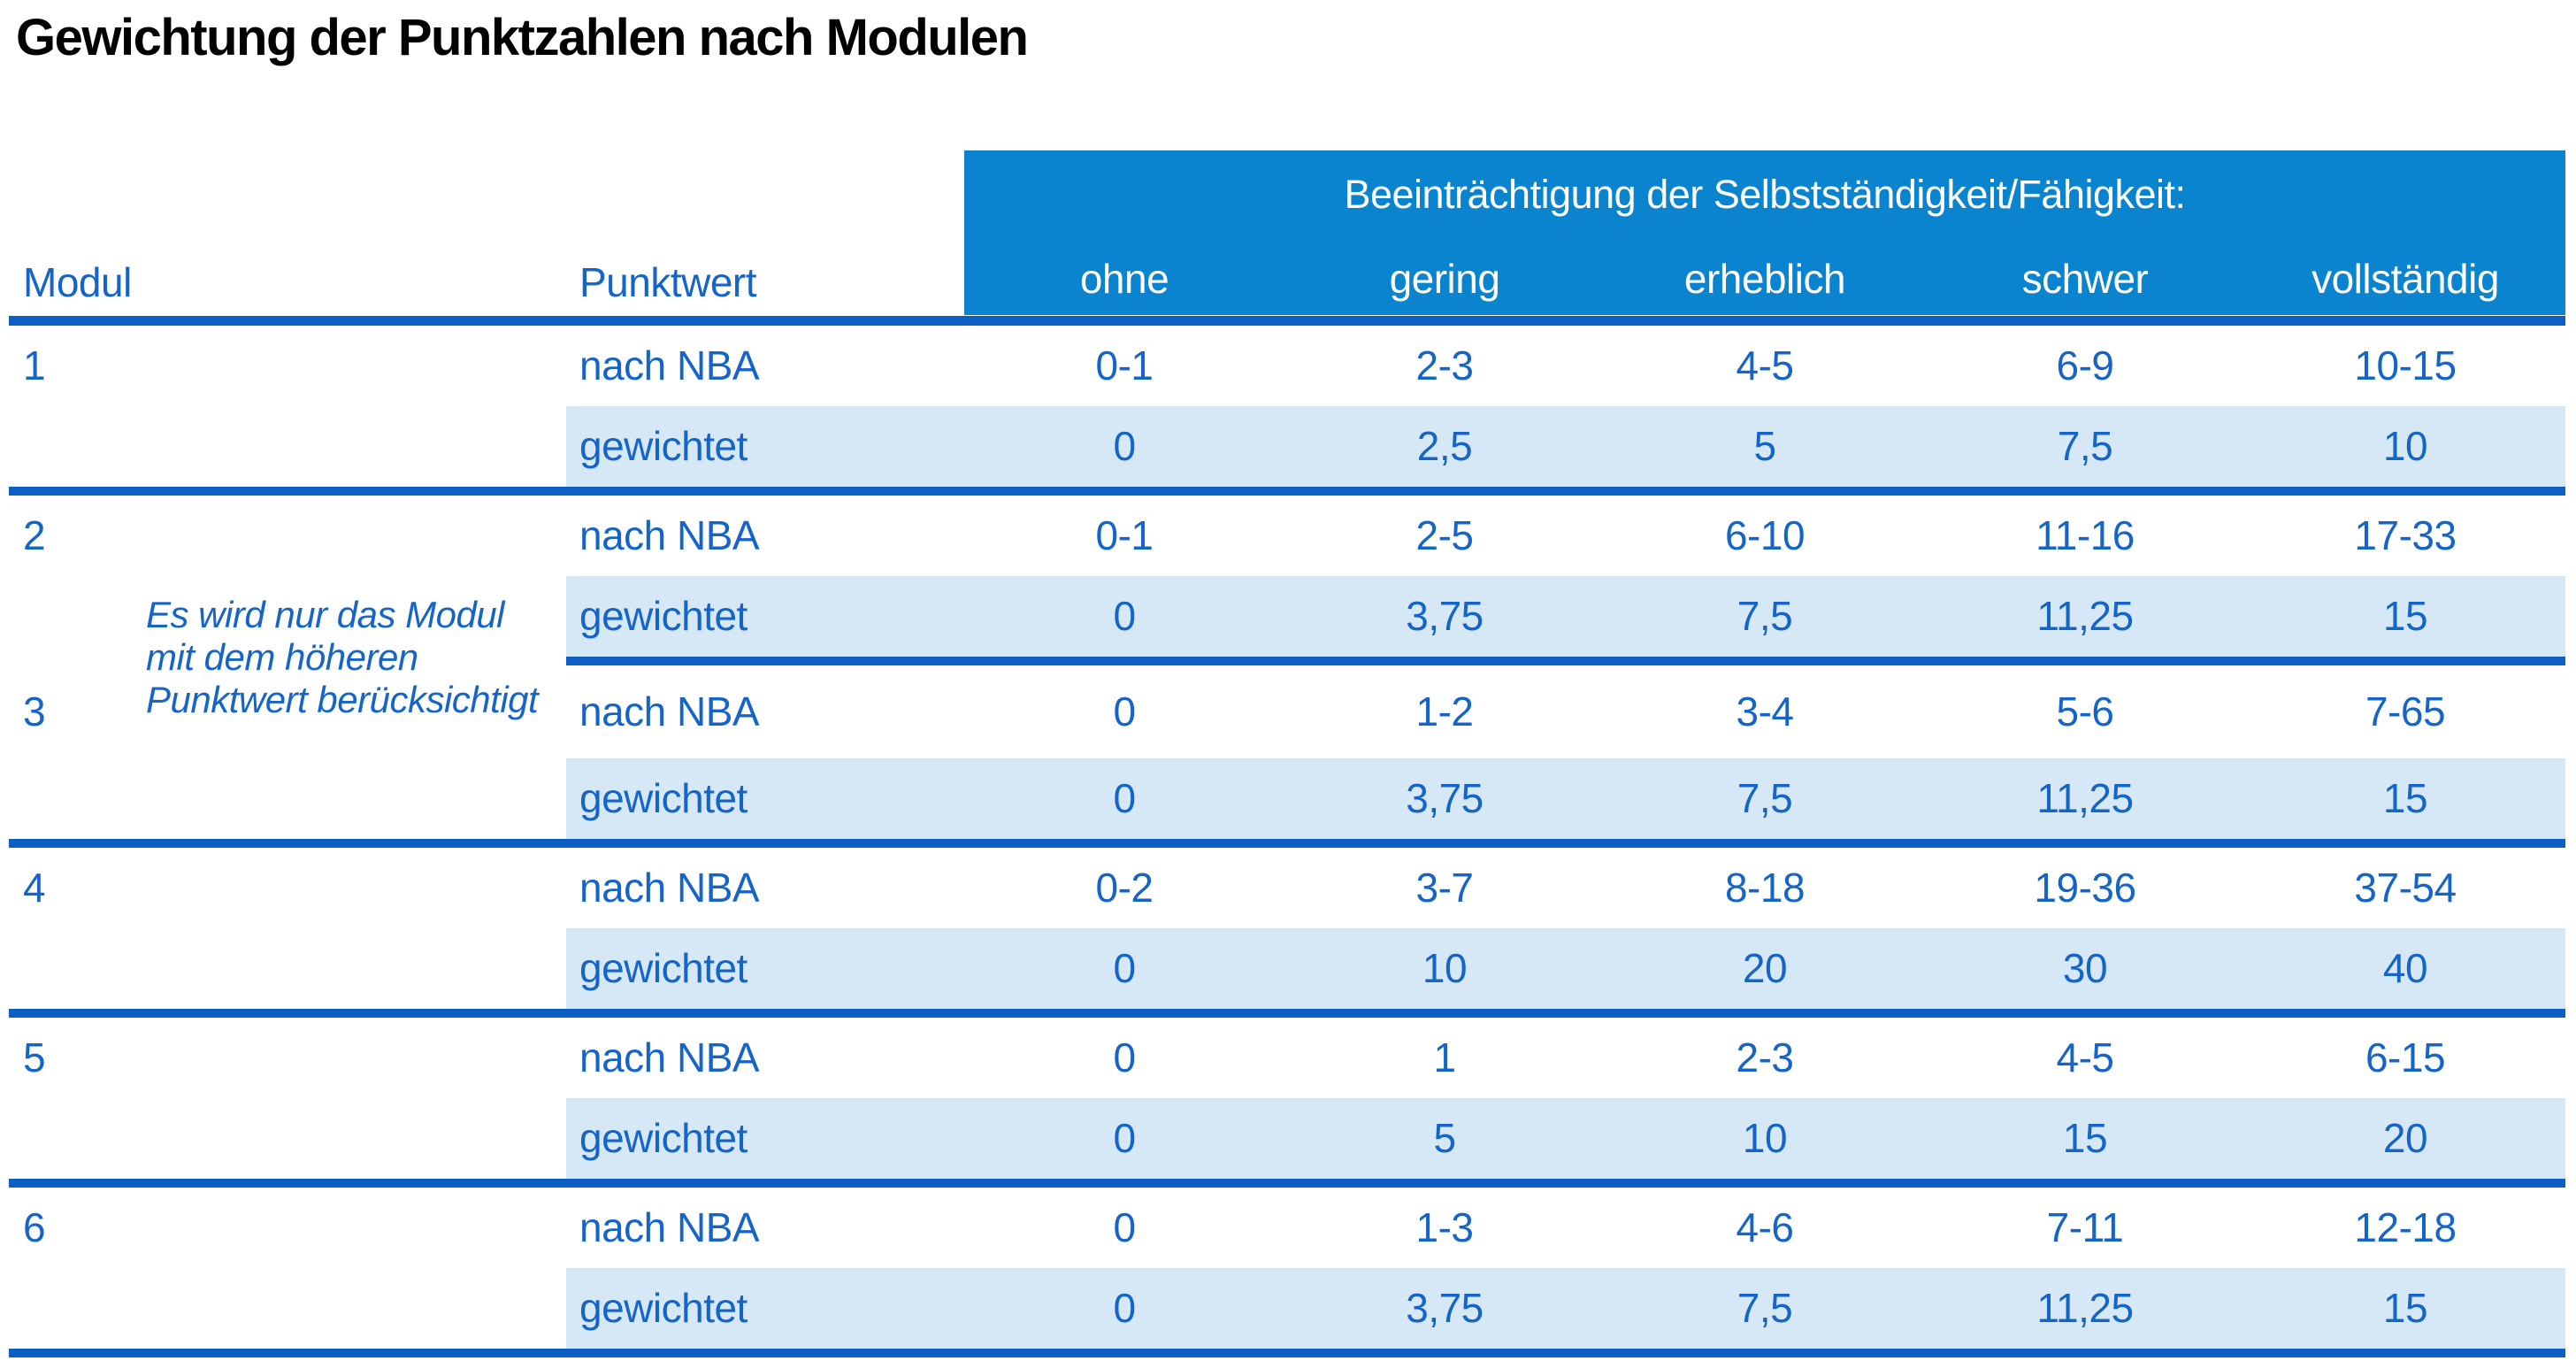 The height and width of the screenshot is (1361, 2576). What do you see at coordinates (77, 282) in the screenshot?
I see `column-header-modul: Modul` at bounding box center [77, 282].